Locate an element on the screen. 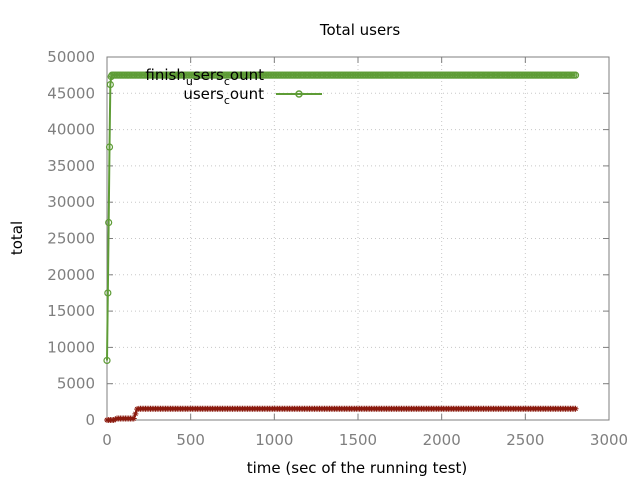 This screenshot has width=640, height=480. x-tick-label: 1500 is located at coordinates (358, 440).